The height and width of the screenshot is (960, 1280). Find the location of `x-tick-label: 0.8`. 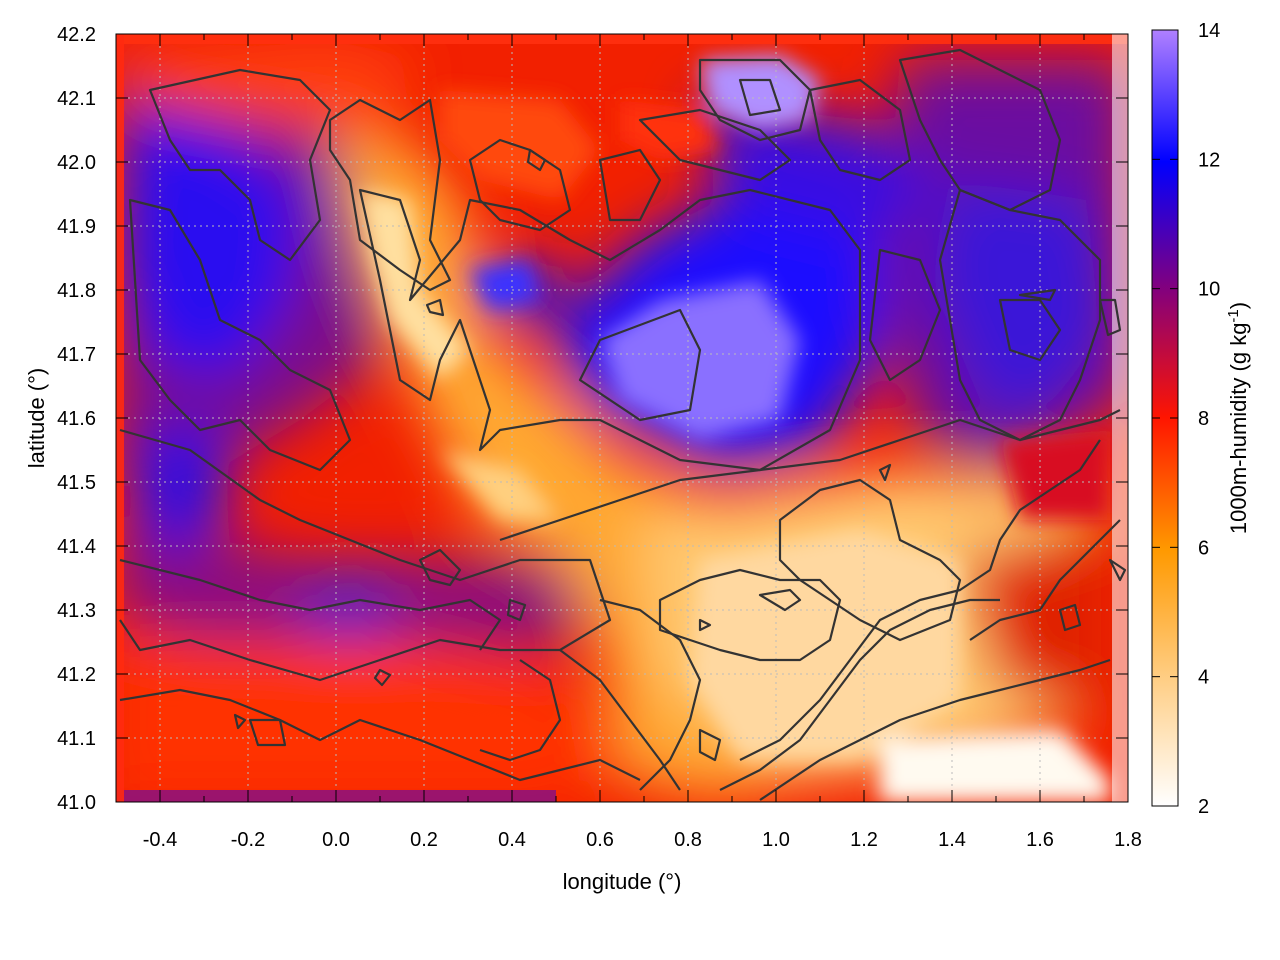

x-tick-label: 0.8 is located at coordinates (688, 840).